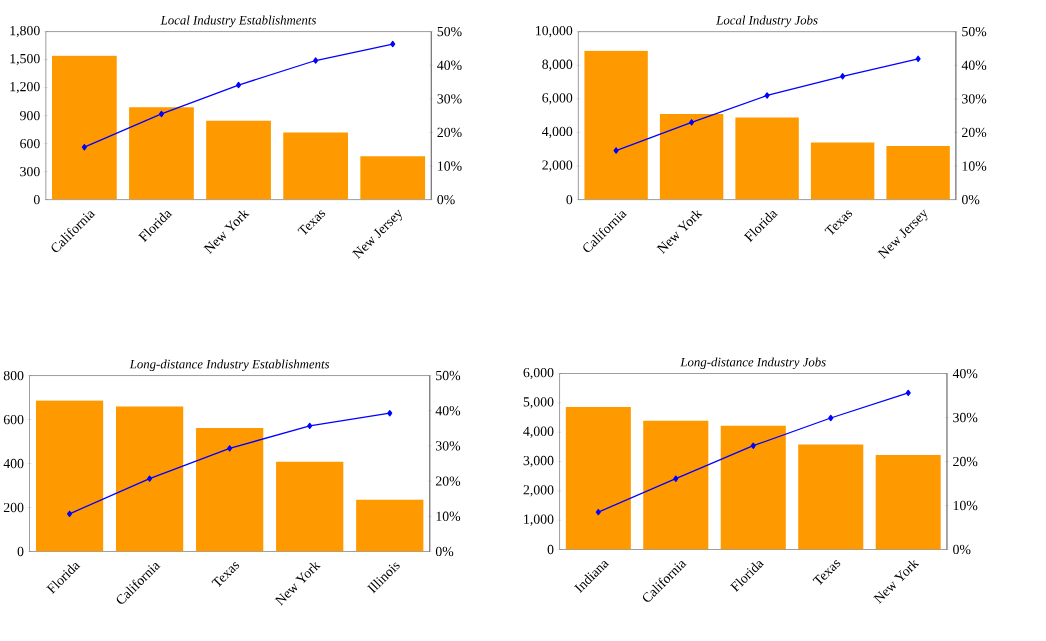 This screenshot has height=641, width=1046. Describe the element at coordinates (767, 21) in the screenshot. I see `chart-title: Local Industry Jobs` at that location.